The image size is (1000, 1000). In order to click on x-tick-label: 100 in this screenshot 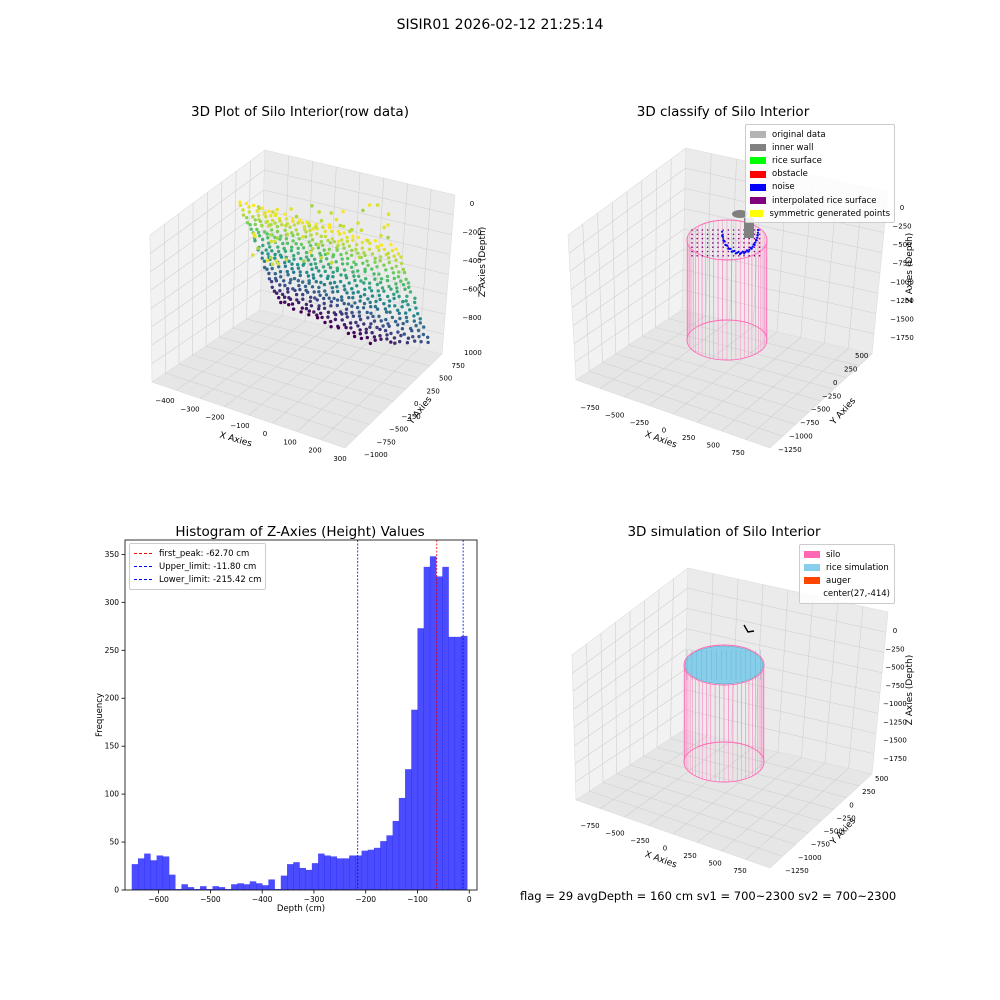, I will do `click(289, 442)`.